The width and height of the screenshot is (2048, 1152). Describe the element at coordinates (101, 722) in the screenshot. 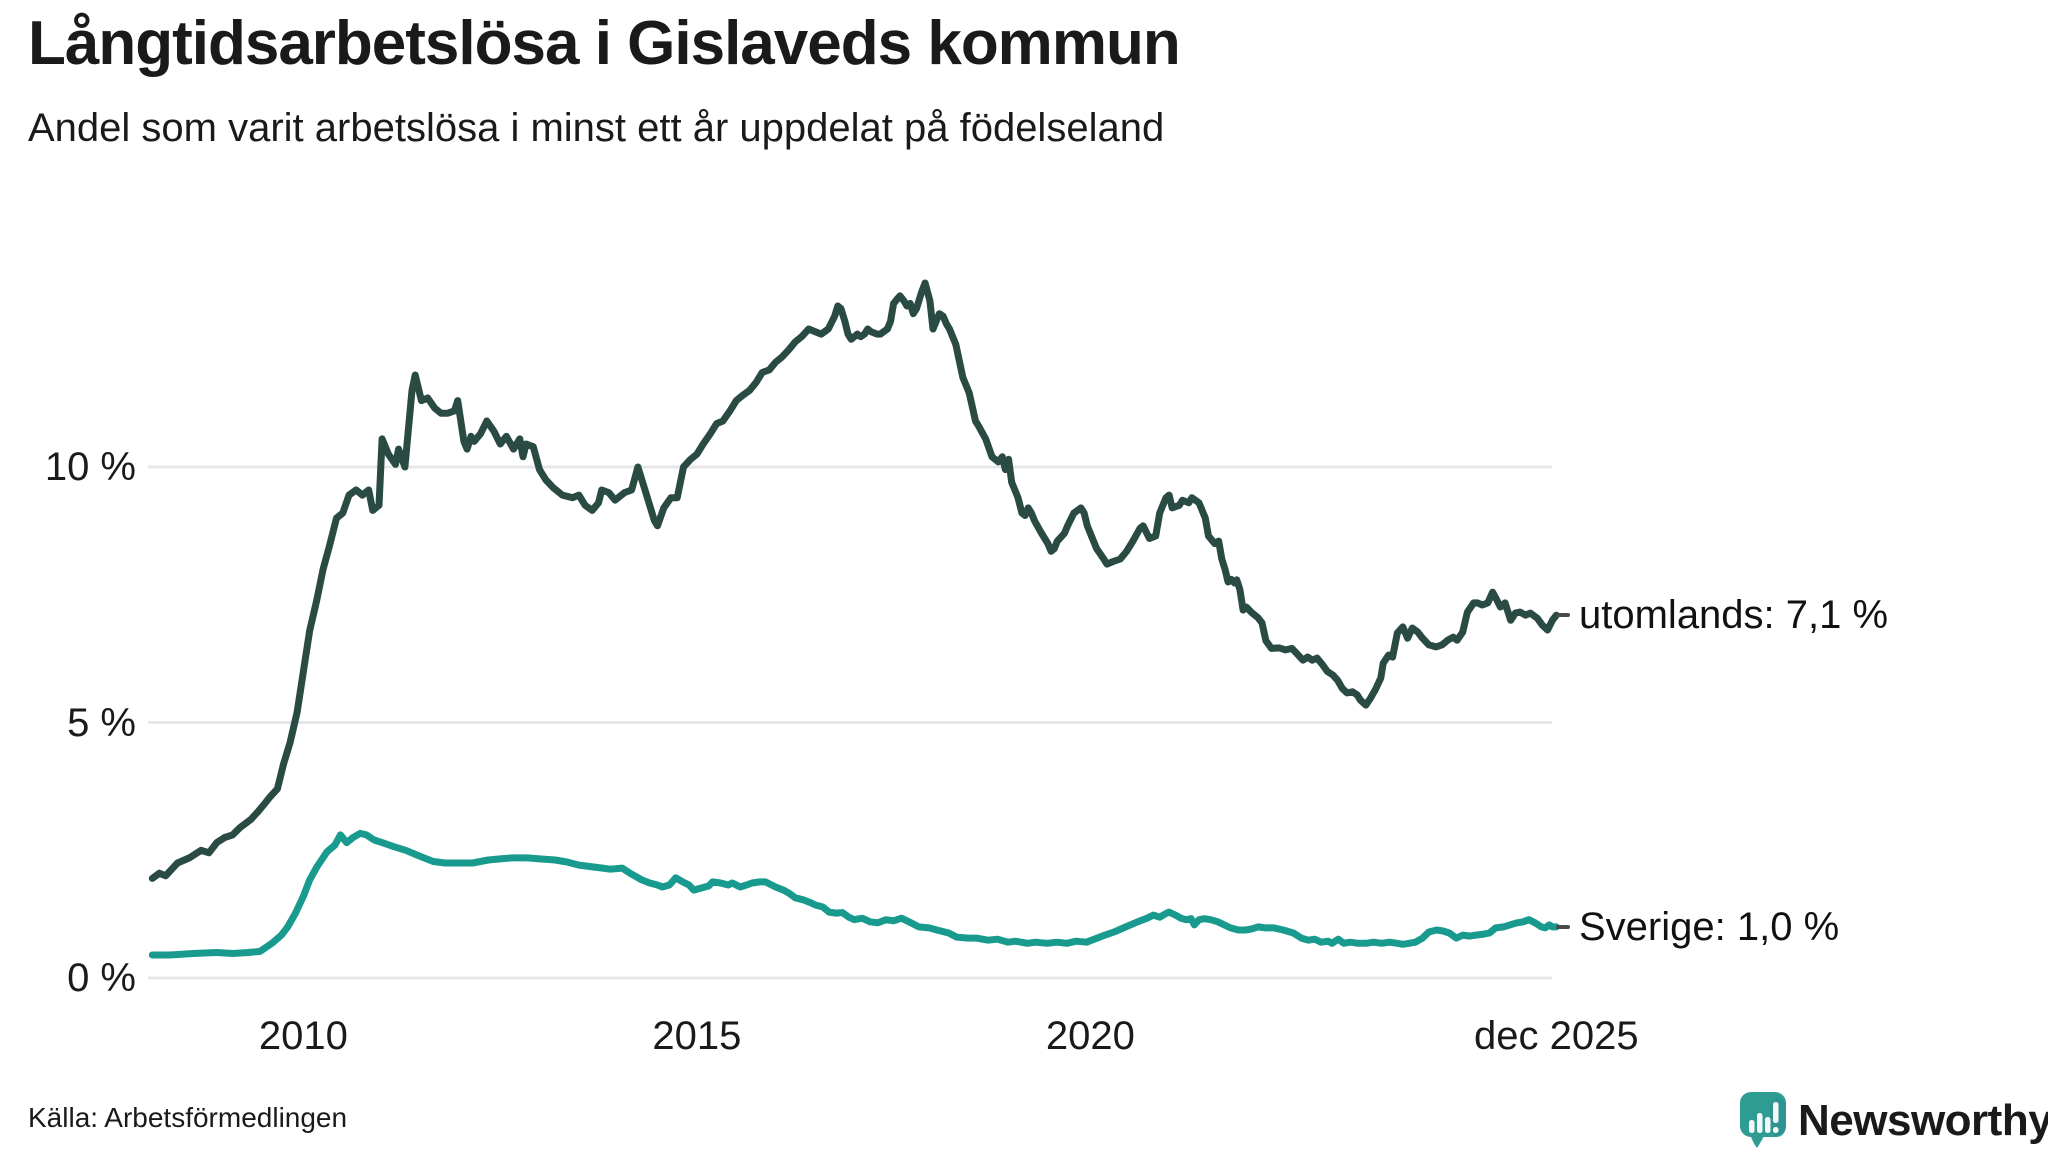

I see `y-tick-label: 5 %` at that location.